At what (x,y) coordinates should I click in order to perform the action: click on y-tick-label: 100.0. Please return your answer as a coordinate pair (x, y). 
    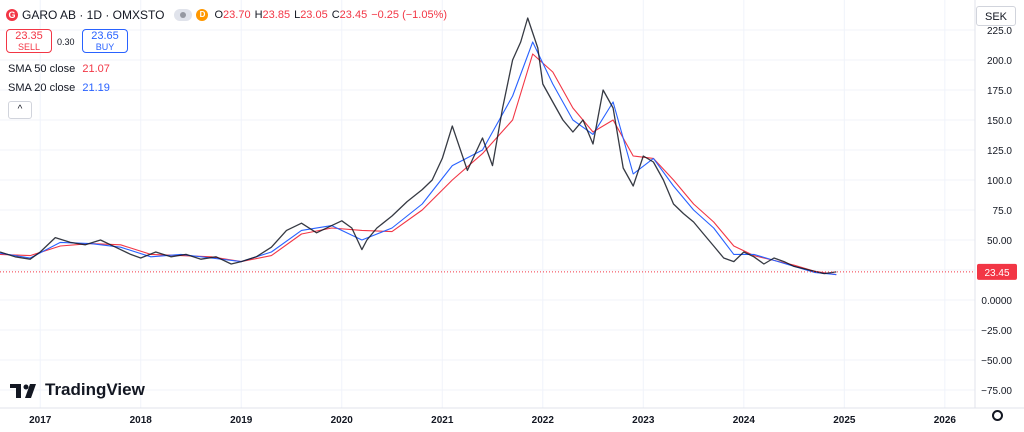
    Looking at the image, I should click on (999, 181).